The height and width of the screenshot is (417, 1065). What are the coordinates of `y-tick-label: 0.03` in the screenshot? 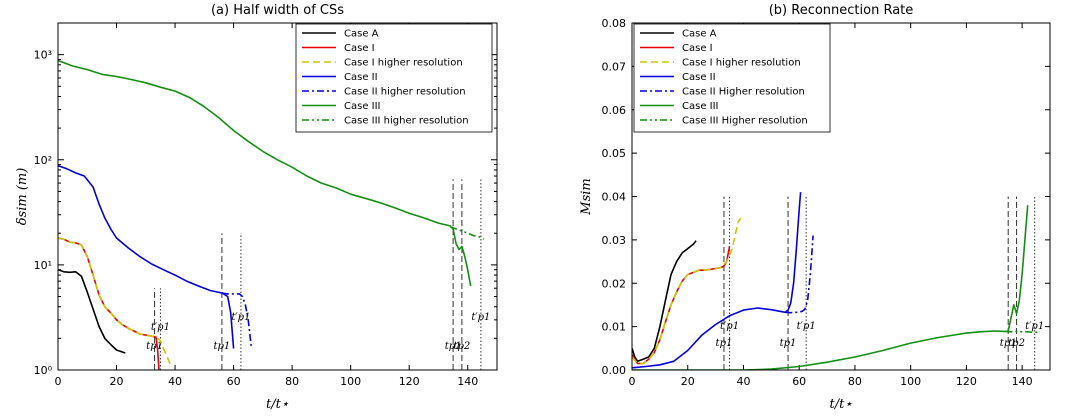 It's located at (614, 240).